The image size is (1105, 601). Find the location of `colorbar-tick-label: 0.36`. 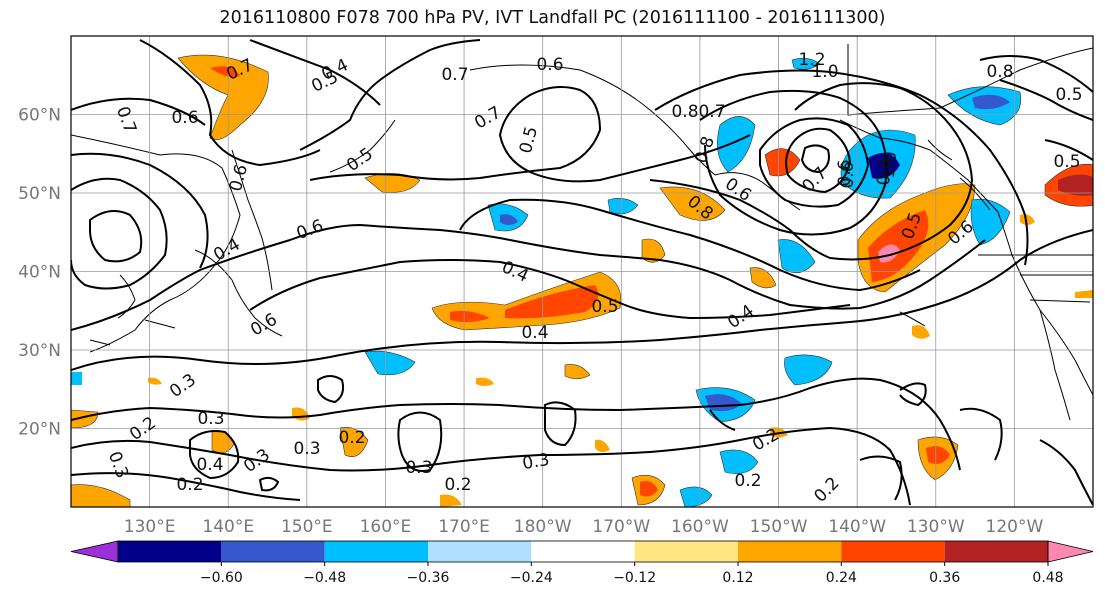

colorbar-tick-label: 0.36 is located at coordinates (944, 578).